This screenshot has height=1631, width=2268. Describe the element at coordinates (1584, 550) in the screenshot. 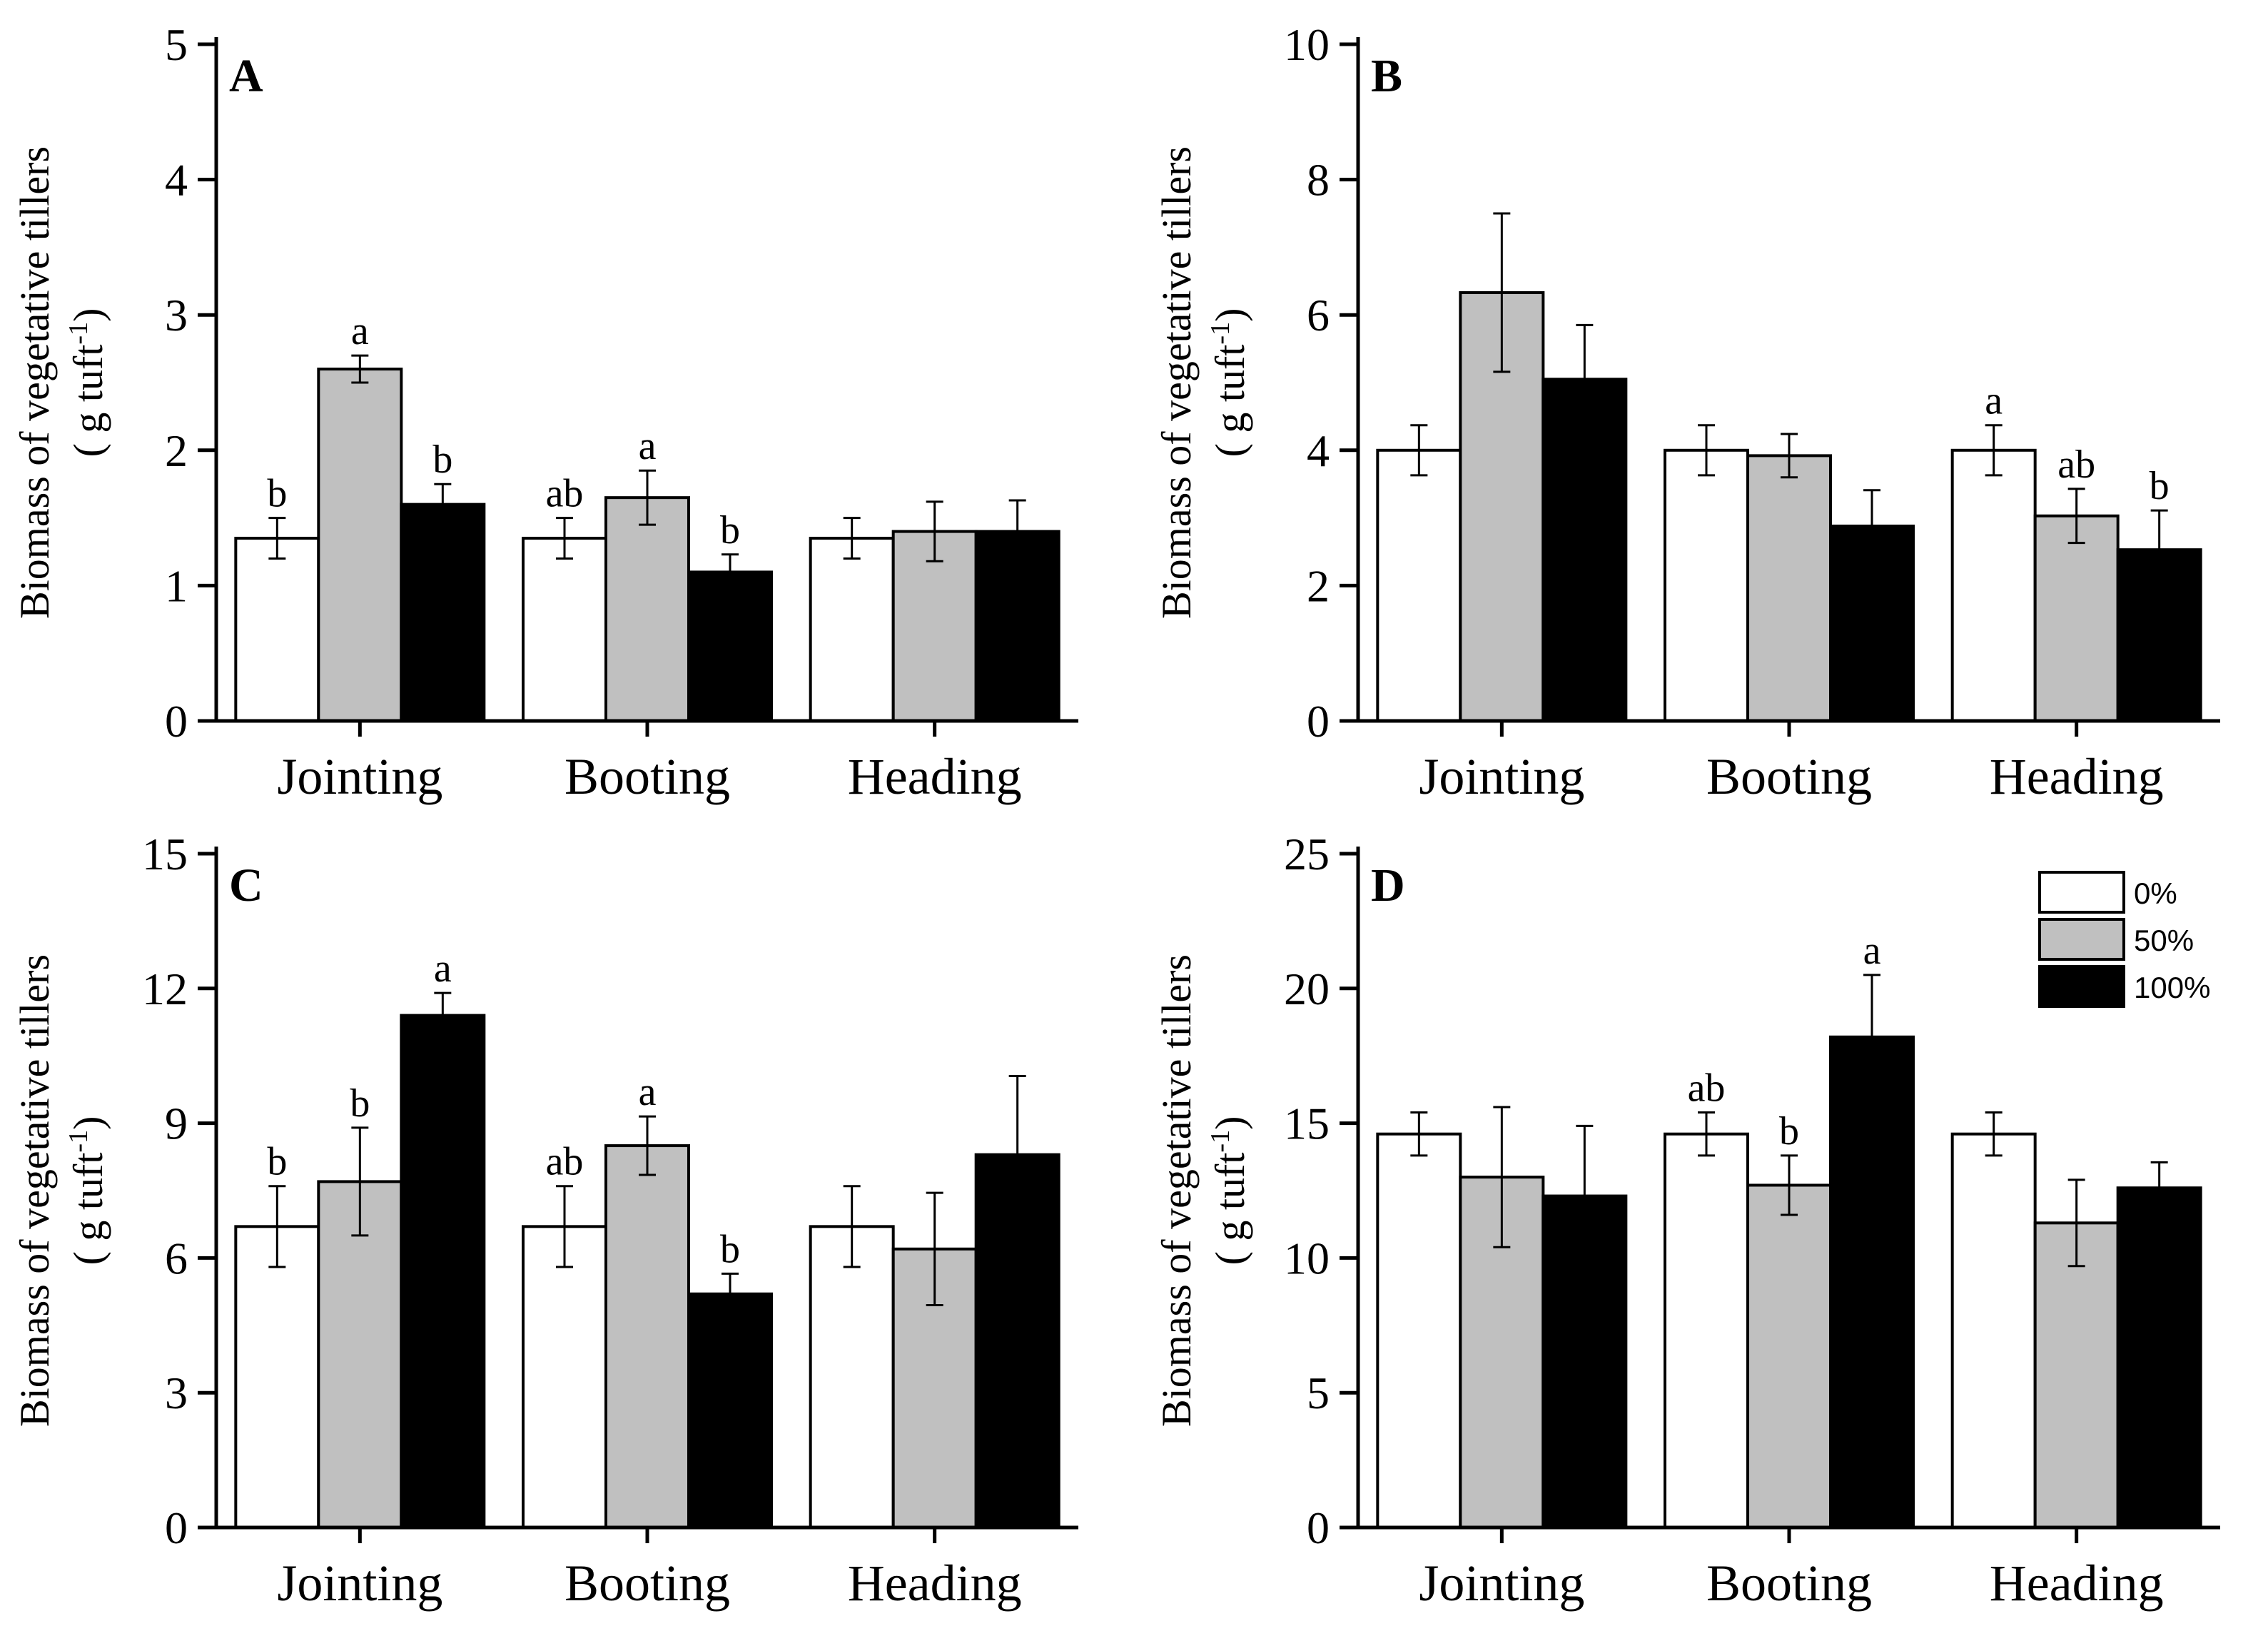

I see `bar-b-jointing-100pct` at that location.